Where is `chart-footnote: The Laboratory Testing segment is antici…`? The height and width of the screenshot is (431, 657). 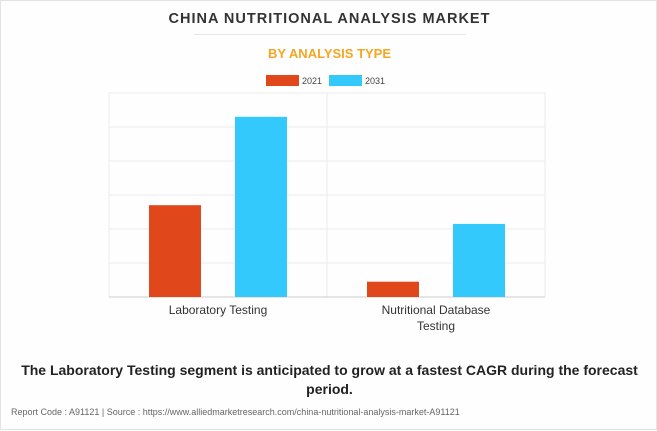
chart-footnote: The Laboratory Testing segment is antici… is located at coordinates (329, 379).